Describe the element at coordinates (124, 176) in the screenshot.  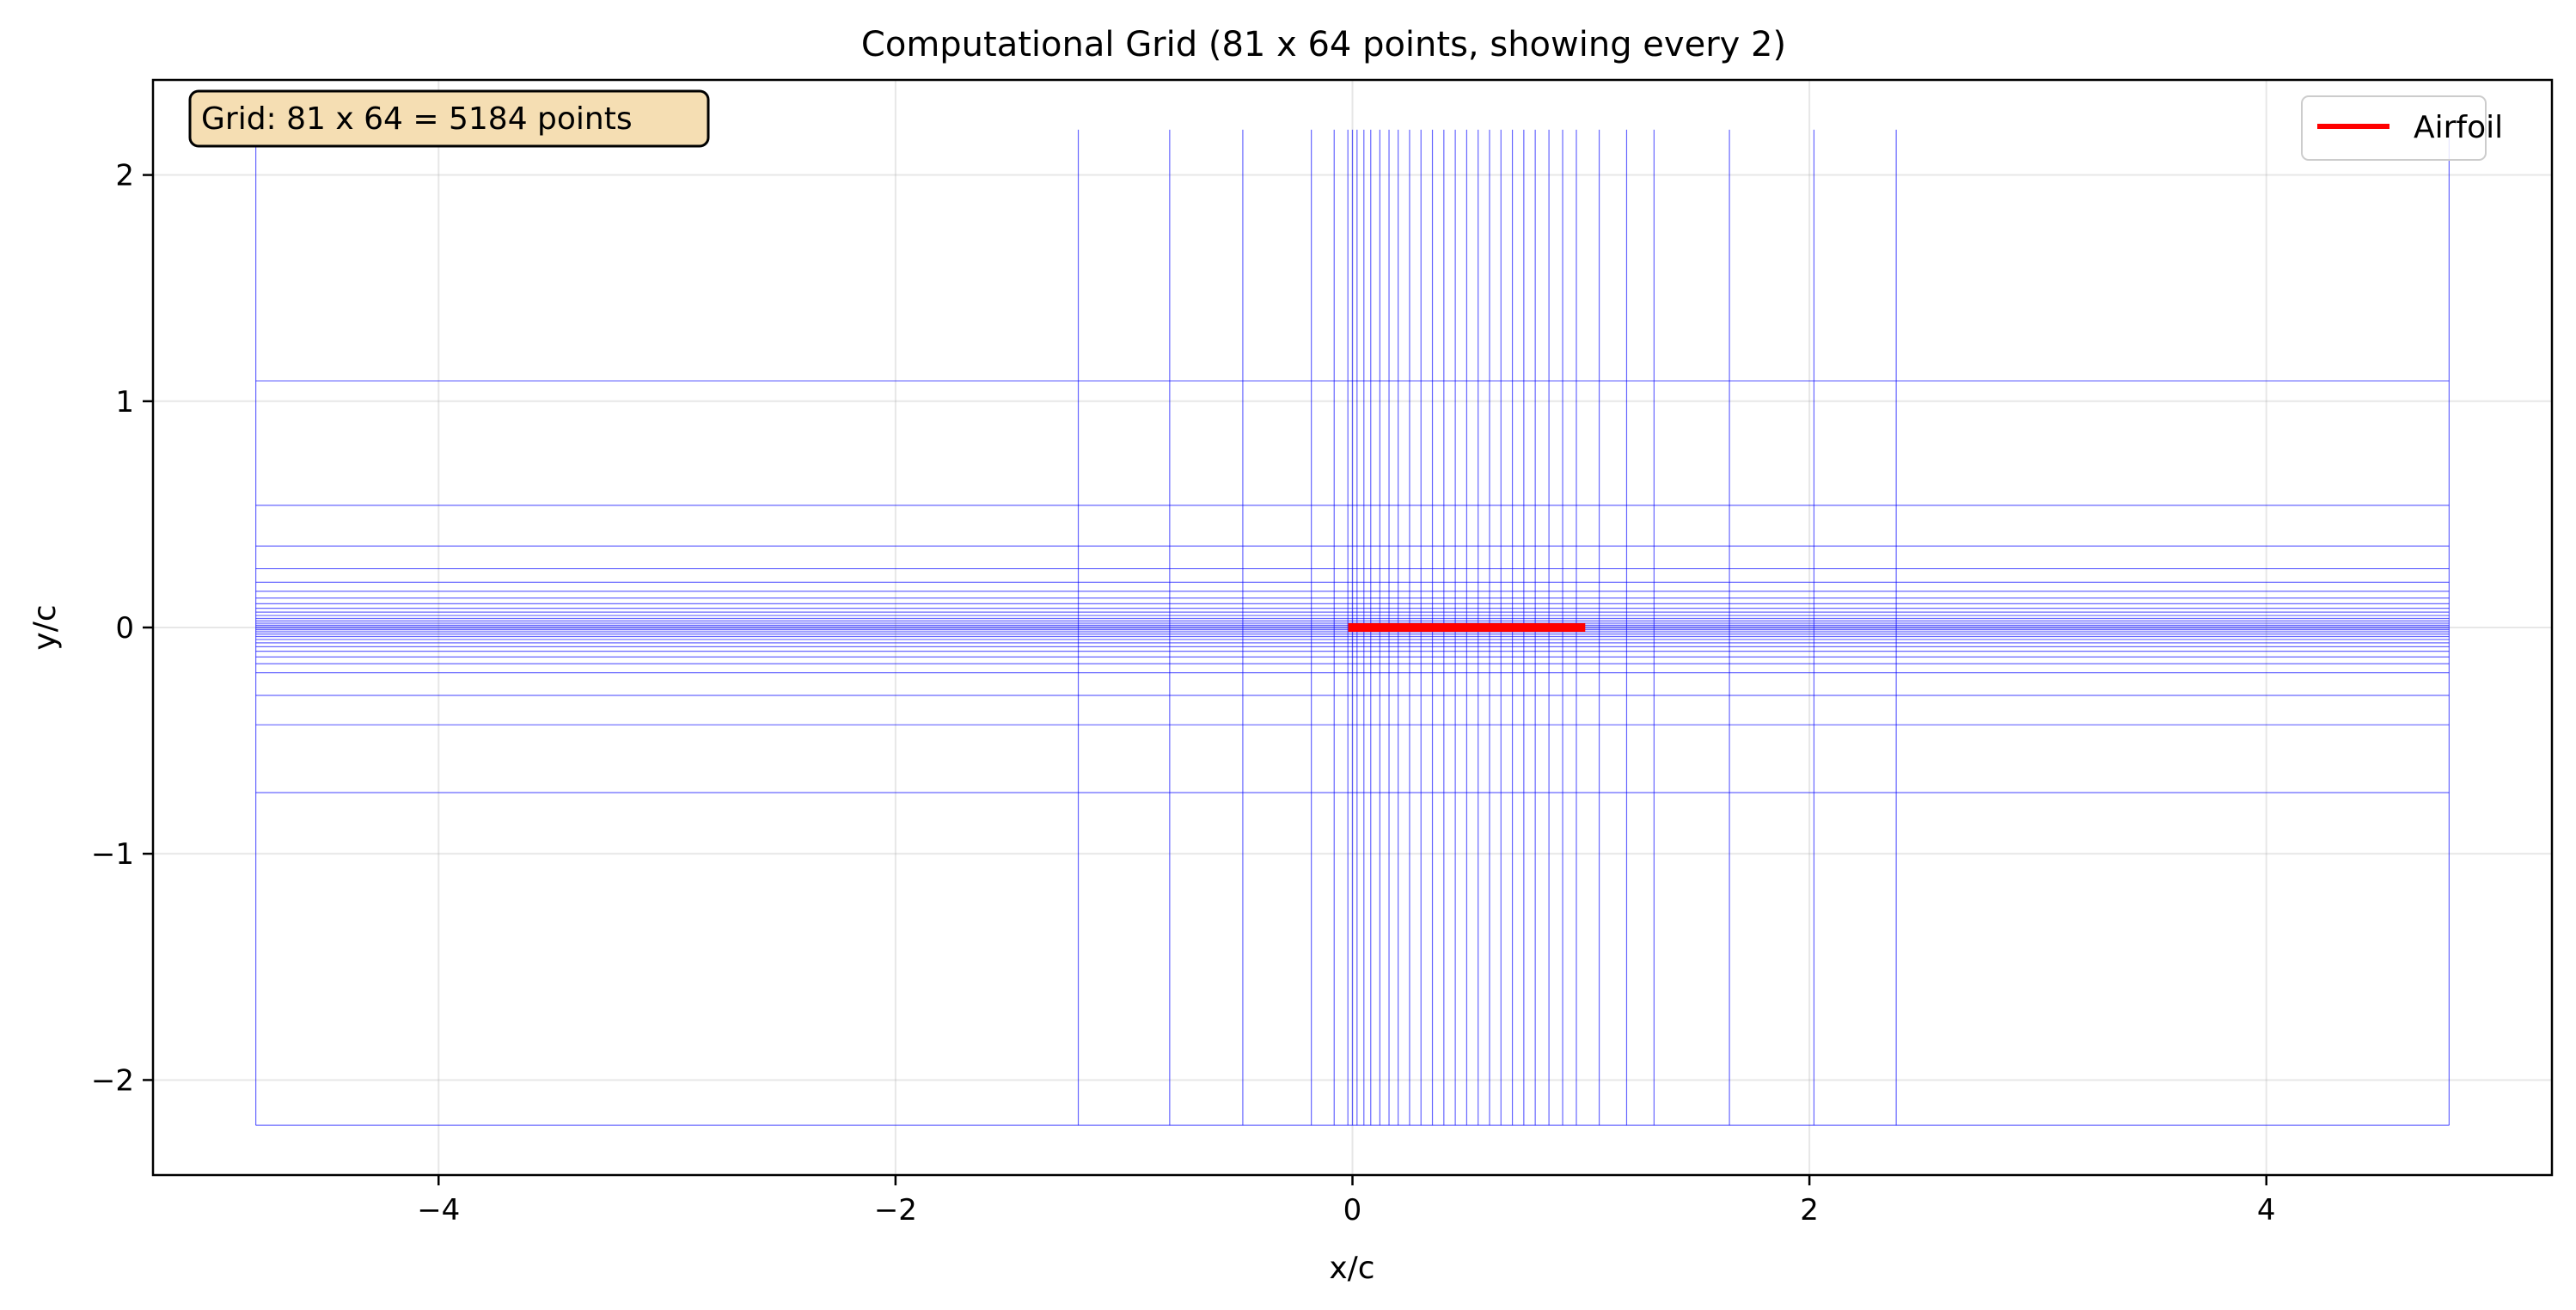
I see `y-tick-label-4: 2` at that location.